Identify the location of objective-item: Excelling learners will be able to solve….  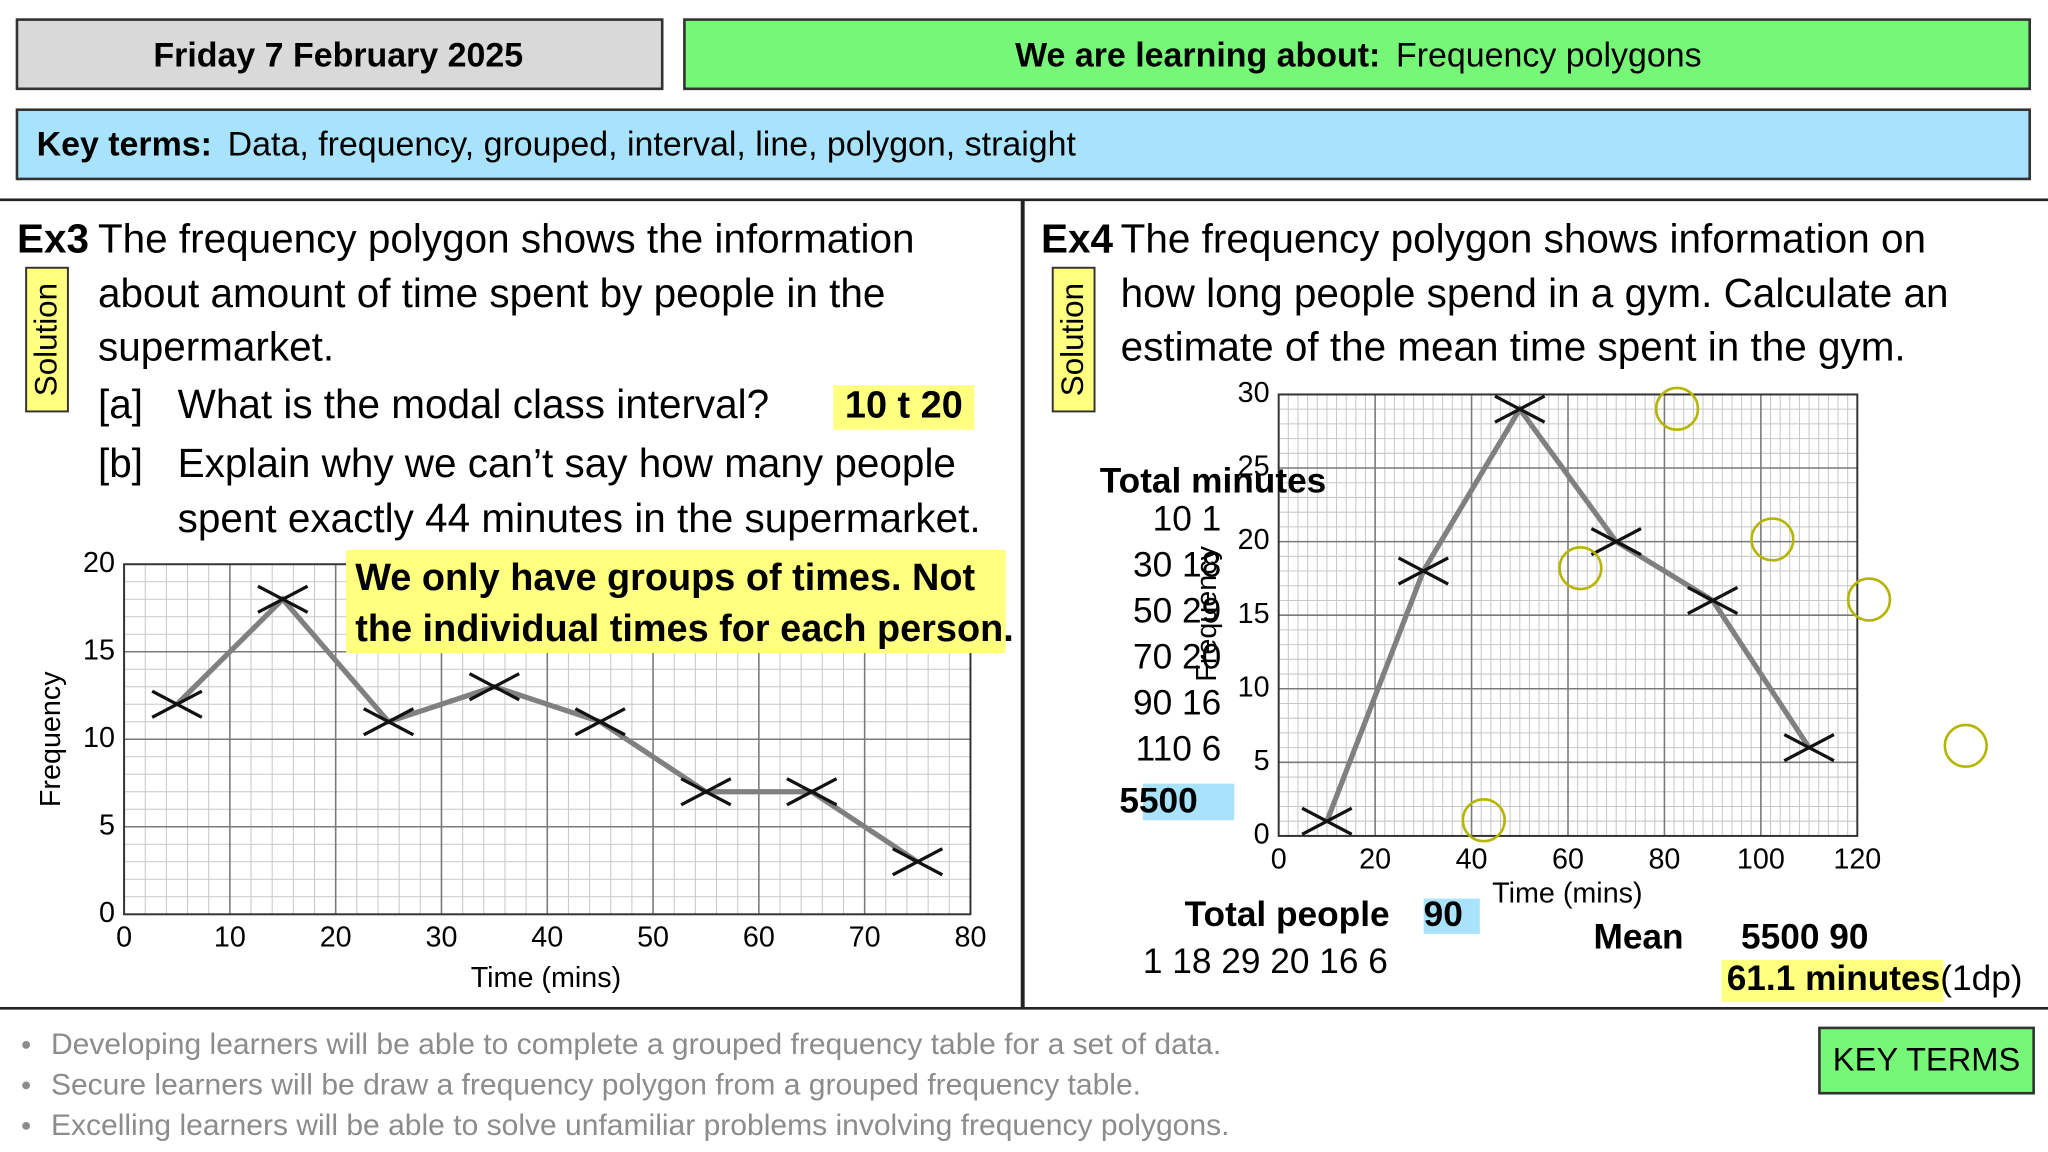
(640, 1125).